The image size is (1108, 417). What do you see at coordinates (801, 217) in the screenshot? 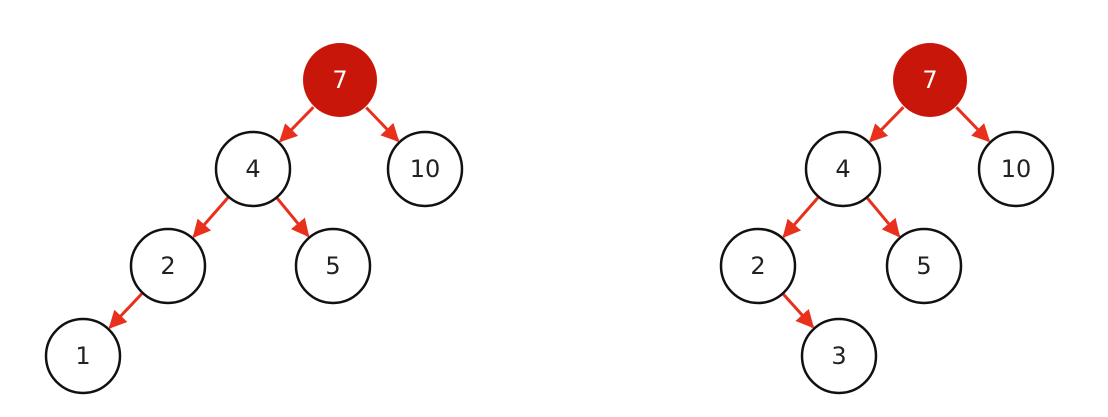
I see `edge-m4-m2` at bounding box center [801, 217].